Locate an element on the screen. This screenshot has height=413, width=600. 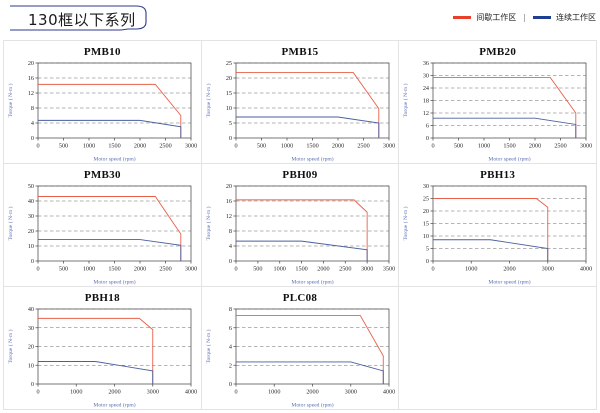
chart-title: PBH09 is located at coordinates (300, 175).